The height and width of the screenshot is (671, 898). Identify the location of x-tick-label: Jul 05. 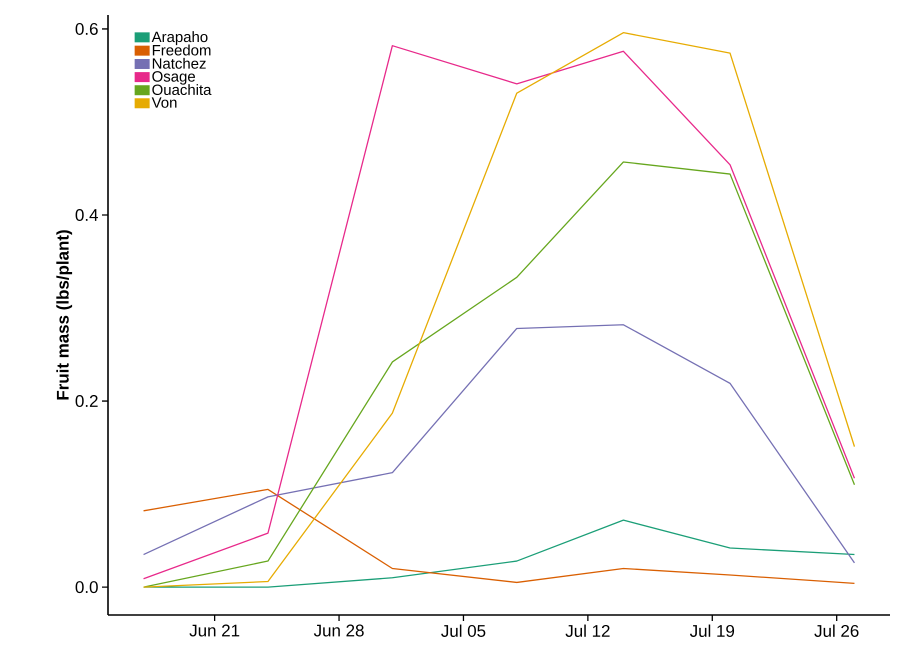
(463, 630).